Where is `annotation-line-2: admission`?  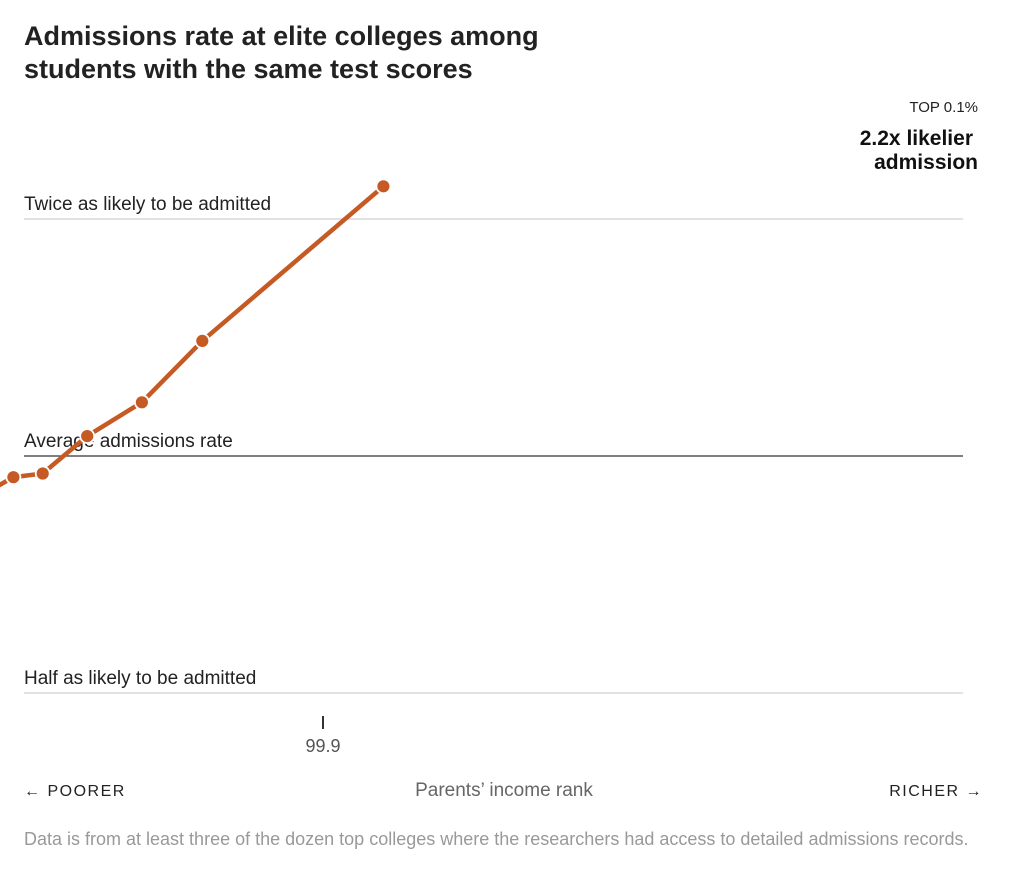
annotation-line-2: admission is located at coordinates (926, 162).